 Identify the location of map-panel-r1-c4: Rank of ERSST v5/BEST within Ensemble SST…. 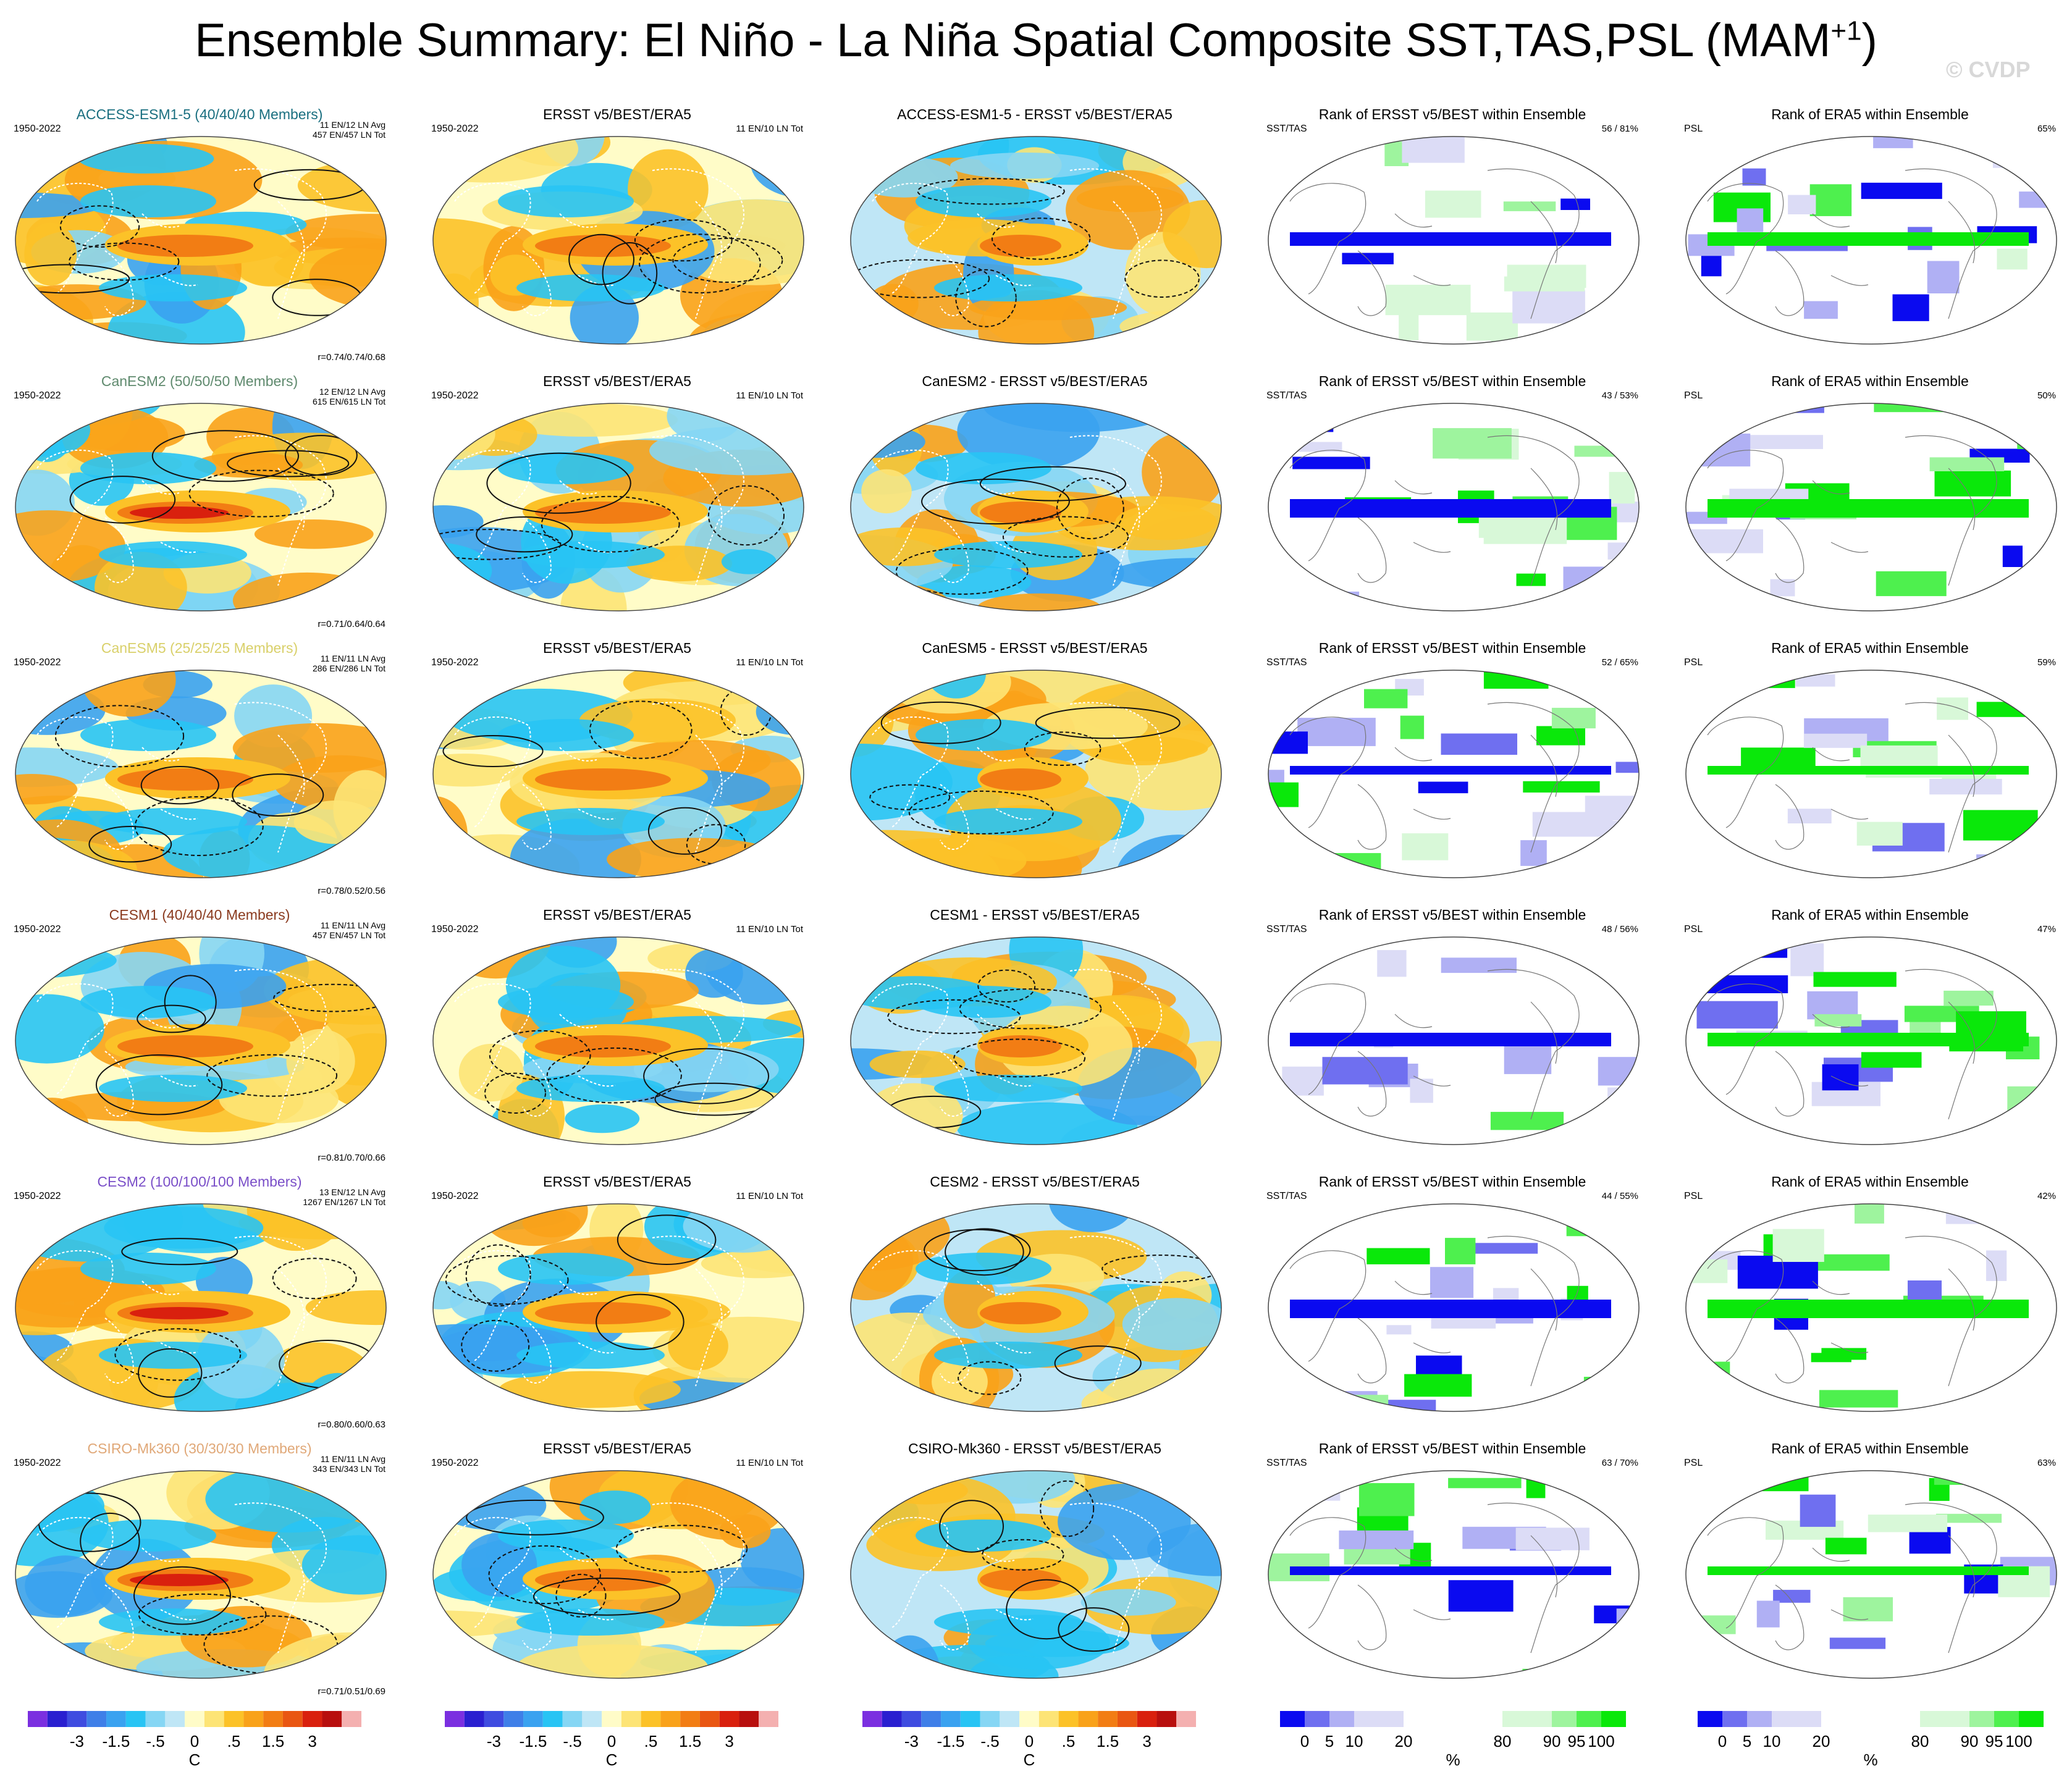
(1453, 236).